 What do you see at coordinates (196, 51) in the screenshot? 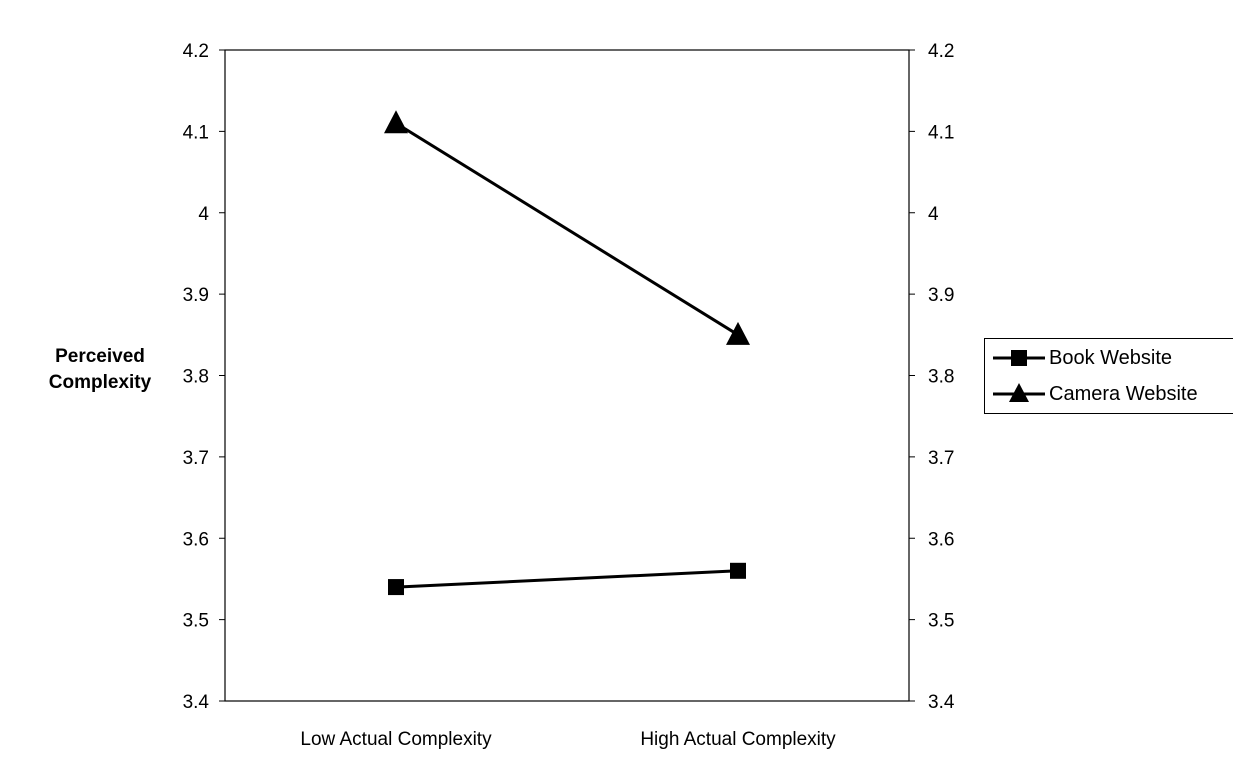
I see `y-tick-label: 4.2` at bounding box center [196, 51].